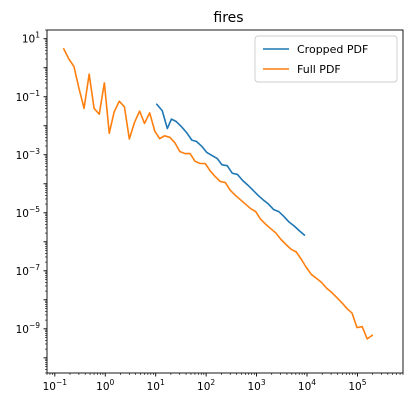 The width and height of the screenshot is (411, 415). Describe the element at coordinates (357, 385) in the screenshot. I see `x-tick-label: 10⁵` at that location.